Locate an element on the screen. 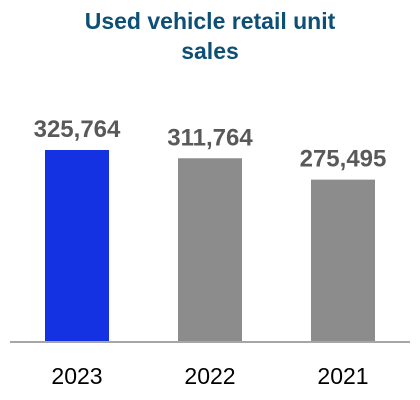 The image size is (420, 400). x-tick-label-2021: 2021 is located at coordinates (342, 376).